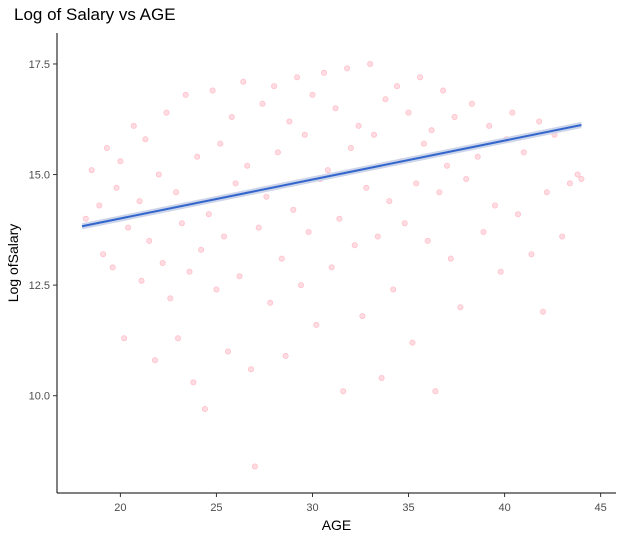 This screenshot has height=540, width=620. Describe the element at coordinates (601, 508) in the screenshot. I see `x-tick-label: 45` at that location.